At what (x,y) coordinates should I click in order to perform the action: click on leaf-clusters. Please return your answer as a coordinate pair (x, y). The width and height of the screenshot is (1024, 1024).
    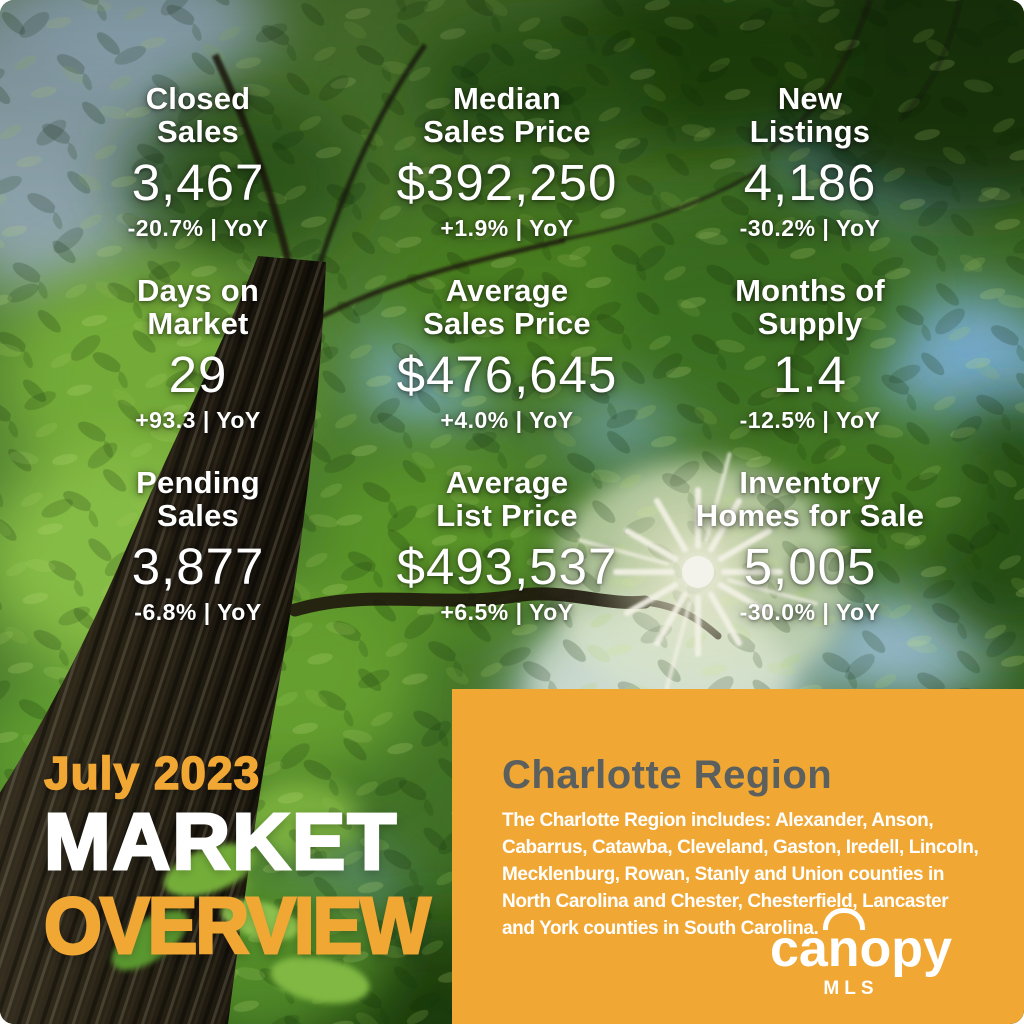
    Looking at the image, I should click on (241, 923).